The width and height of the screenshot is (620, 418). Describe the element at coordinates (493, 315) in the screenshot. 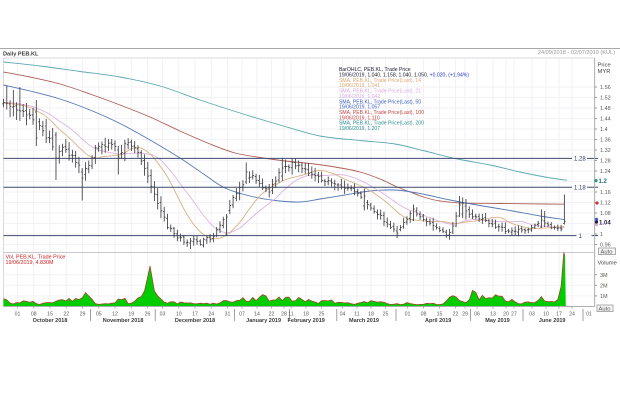

I see `svg-text: 13` at that location.